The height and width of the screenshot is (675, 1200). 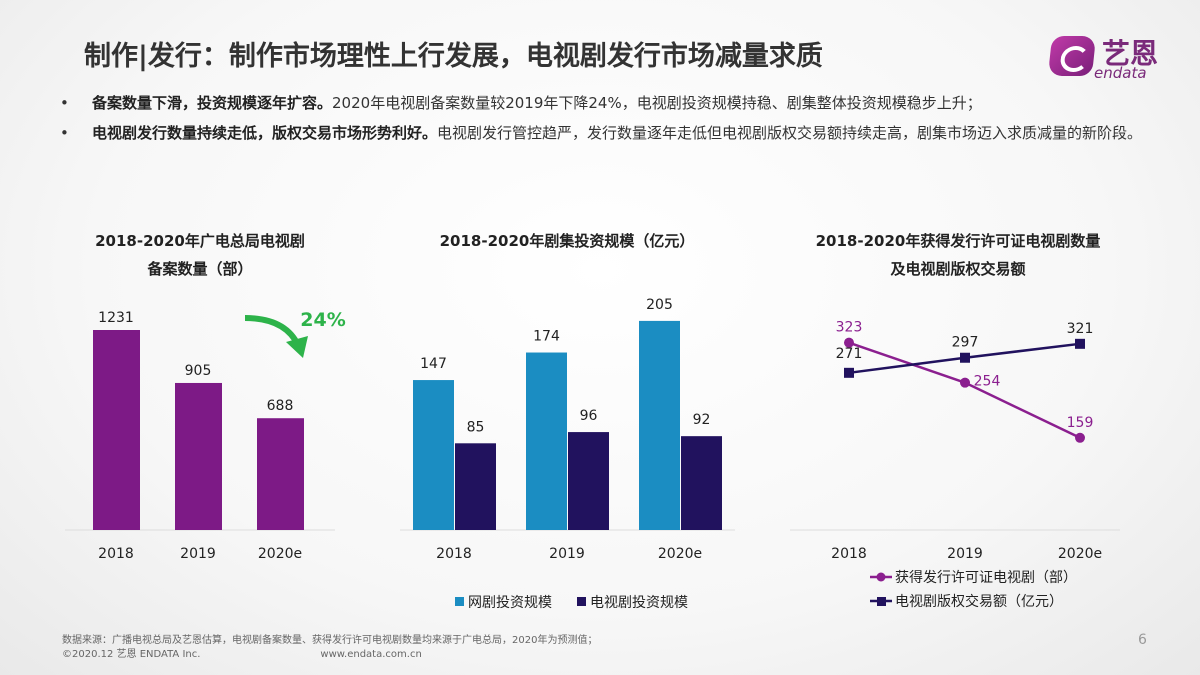 What do you see at coordinates (659, 305) in the screenshot?
I see `chart2-data-label: 205` at bounding box center [659, 305].